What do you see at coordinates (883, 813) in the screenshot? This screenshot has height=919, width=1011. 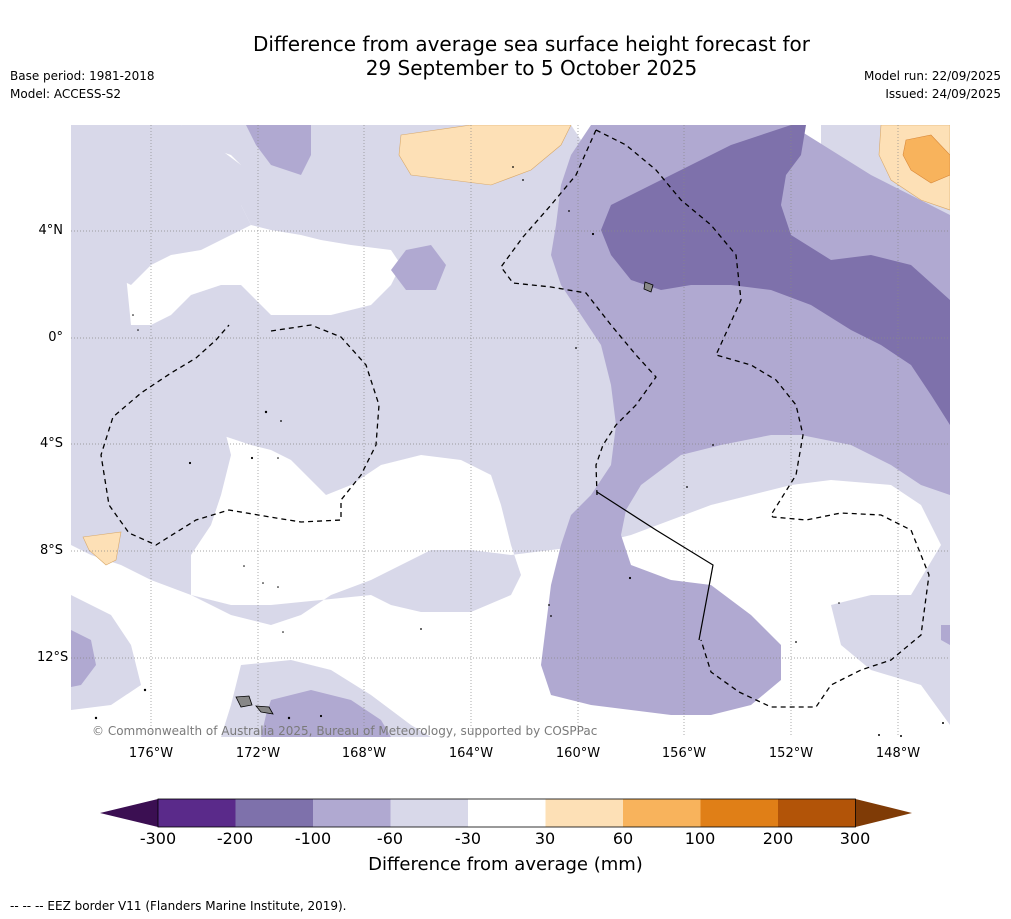 I see `colorbar-extend-high` at bounding box center [883, 813].